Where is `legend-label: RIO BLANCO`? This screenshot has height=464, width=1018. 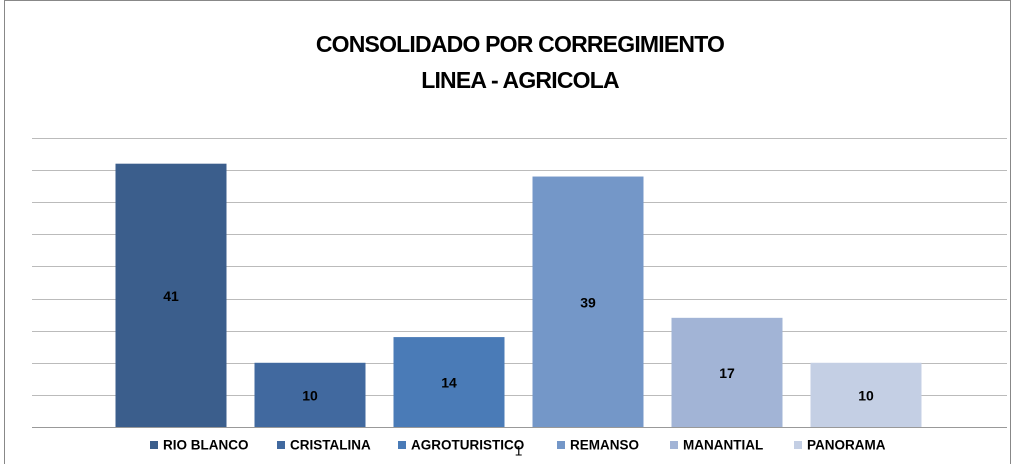 legend-label: RIO BLANCO is located at coordinates (206, 445).